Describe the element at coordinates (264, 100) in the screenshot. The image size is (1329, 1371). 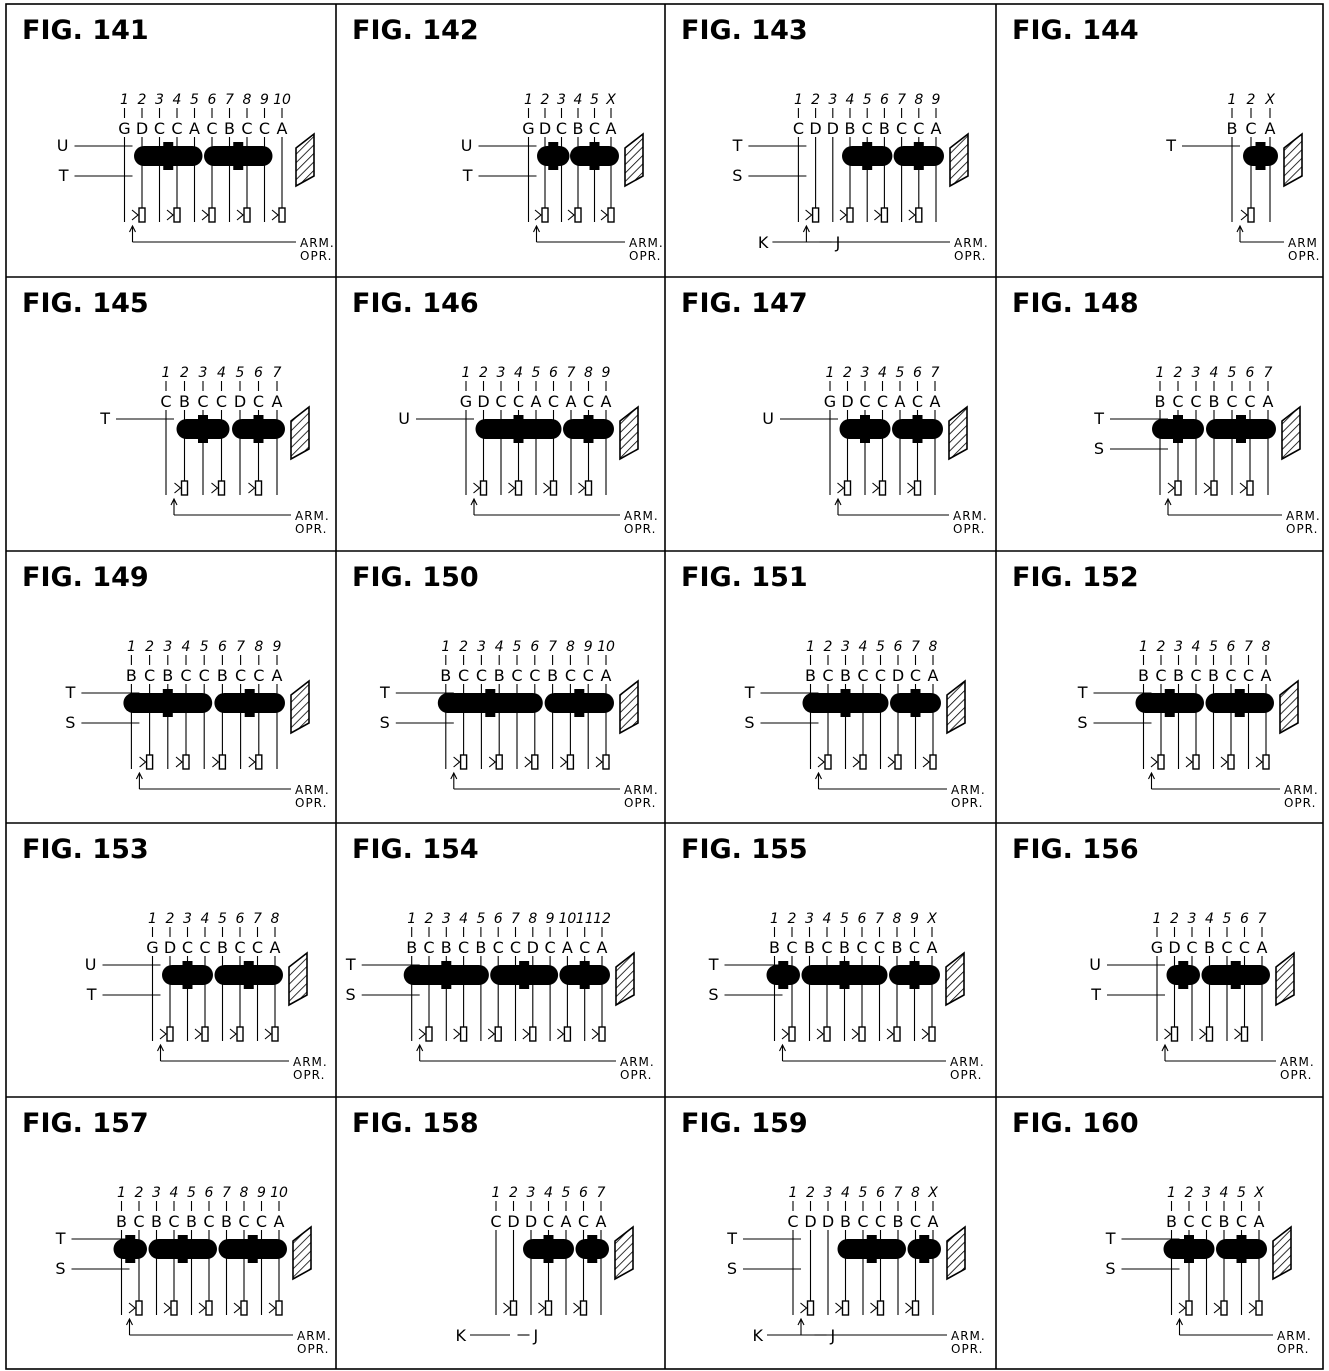
I see `contact-number: 9` at that location.